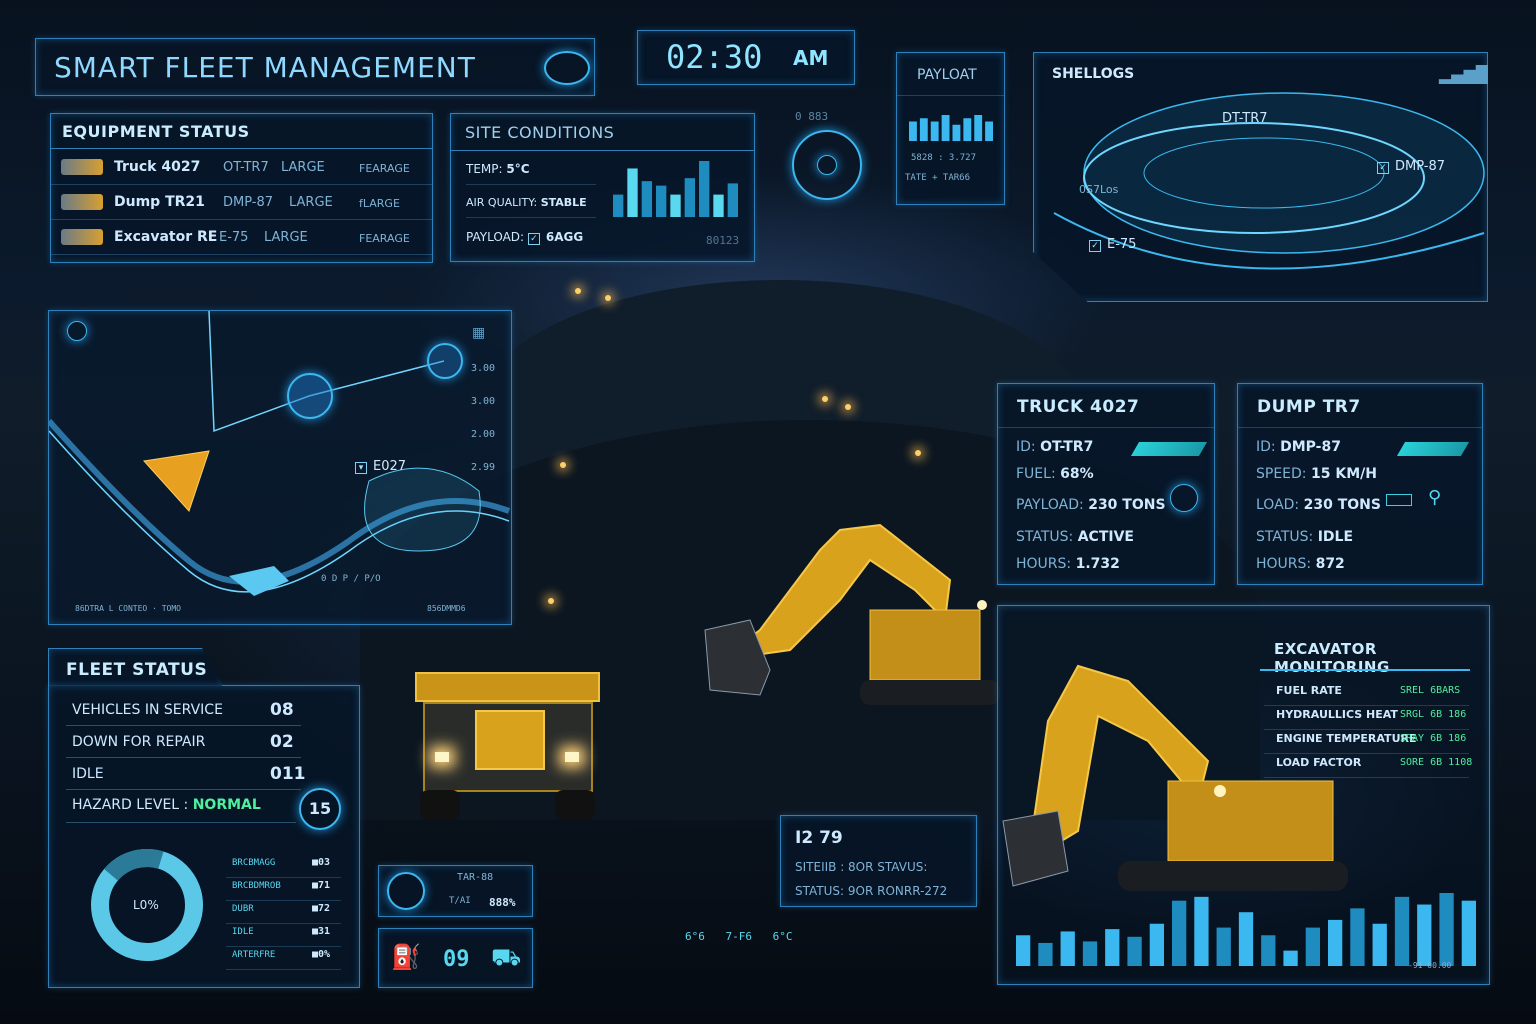  Describe the element at coordinates (483, 467) in the screenshot. I see `map-scale-label: 2.99` at that location.